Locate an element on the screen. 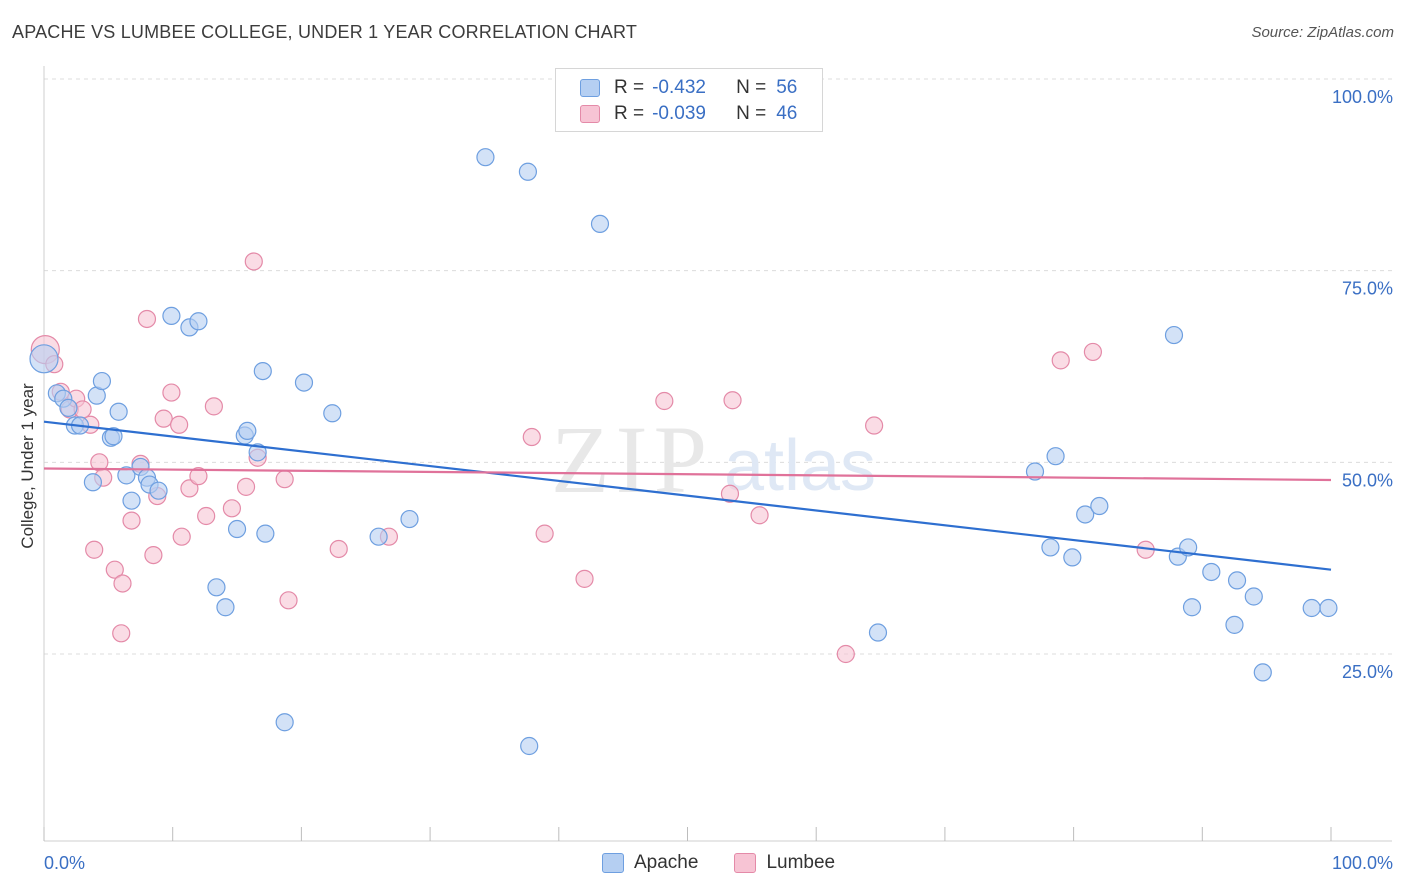 Image resolution: width=1406 pixels, height=892 pixels. legend-apache-swatch is located at coordinates (613, 863).